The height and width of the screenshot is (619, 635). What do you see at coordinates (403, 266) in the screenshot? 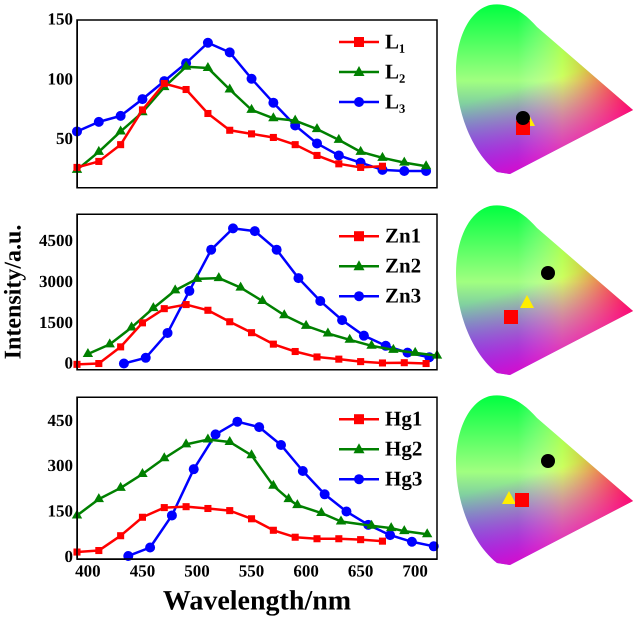
I see `legend-label: Zn2` at bounding box center [403, 266].